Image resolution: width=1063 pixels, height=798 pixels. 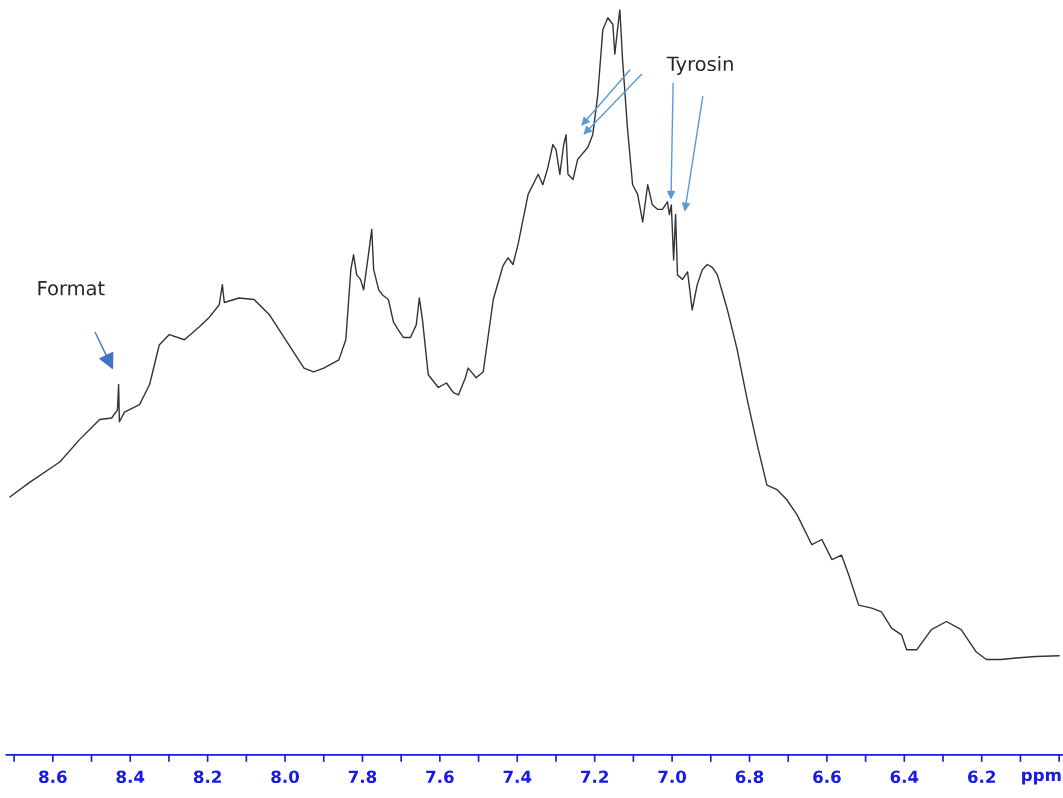 What do you see at coordinates (904, 777) in the screenshot?
I see `x-tick-label: 6.4` at bounding box center [904, 777].